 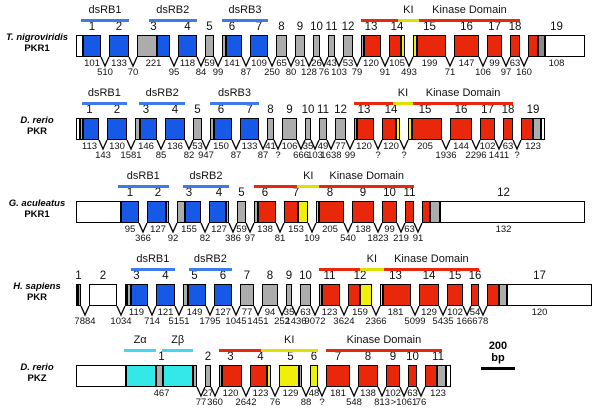 What do you see at coordinates (119, 27) in the screenshot?
I see `exon-number: 2` at bounding box center [119, 27].